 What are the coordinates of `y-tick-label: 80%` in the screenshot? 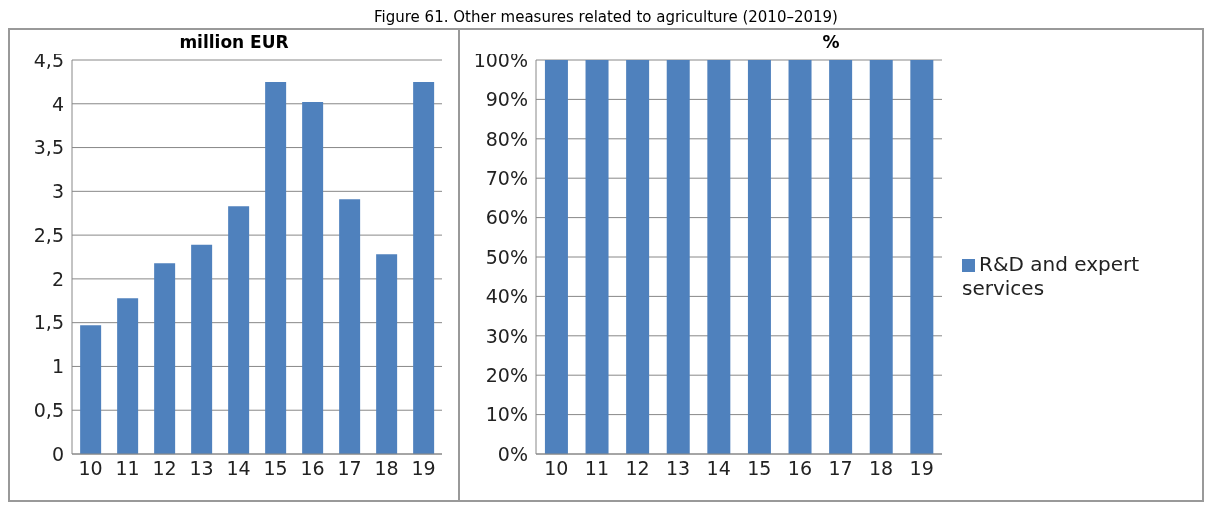 It's located at (506, 138).